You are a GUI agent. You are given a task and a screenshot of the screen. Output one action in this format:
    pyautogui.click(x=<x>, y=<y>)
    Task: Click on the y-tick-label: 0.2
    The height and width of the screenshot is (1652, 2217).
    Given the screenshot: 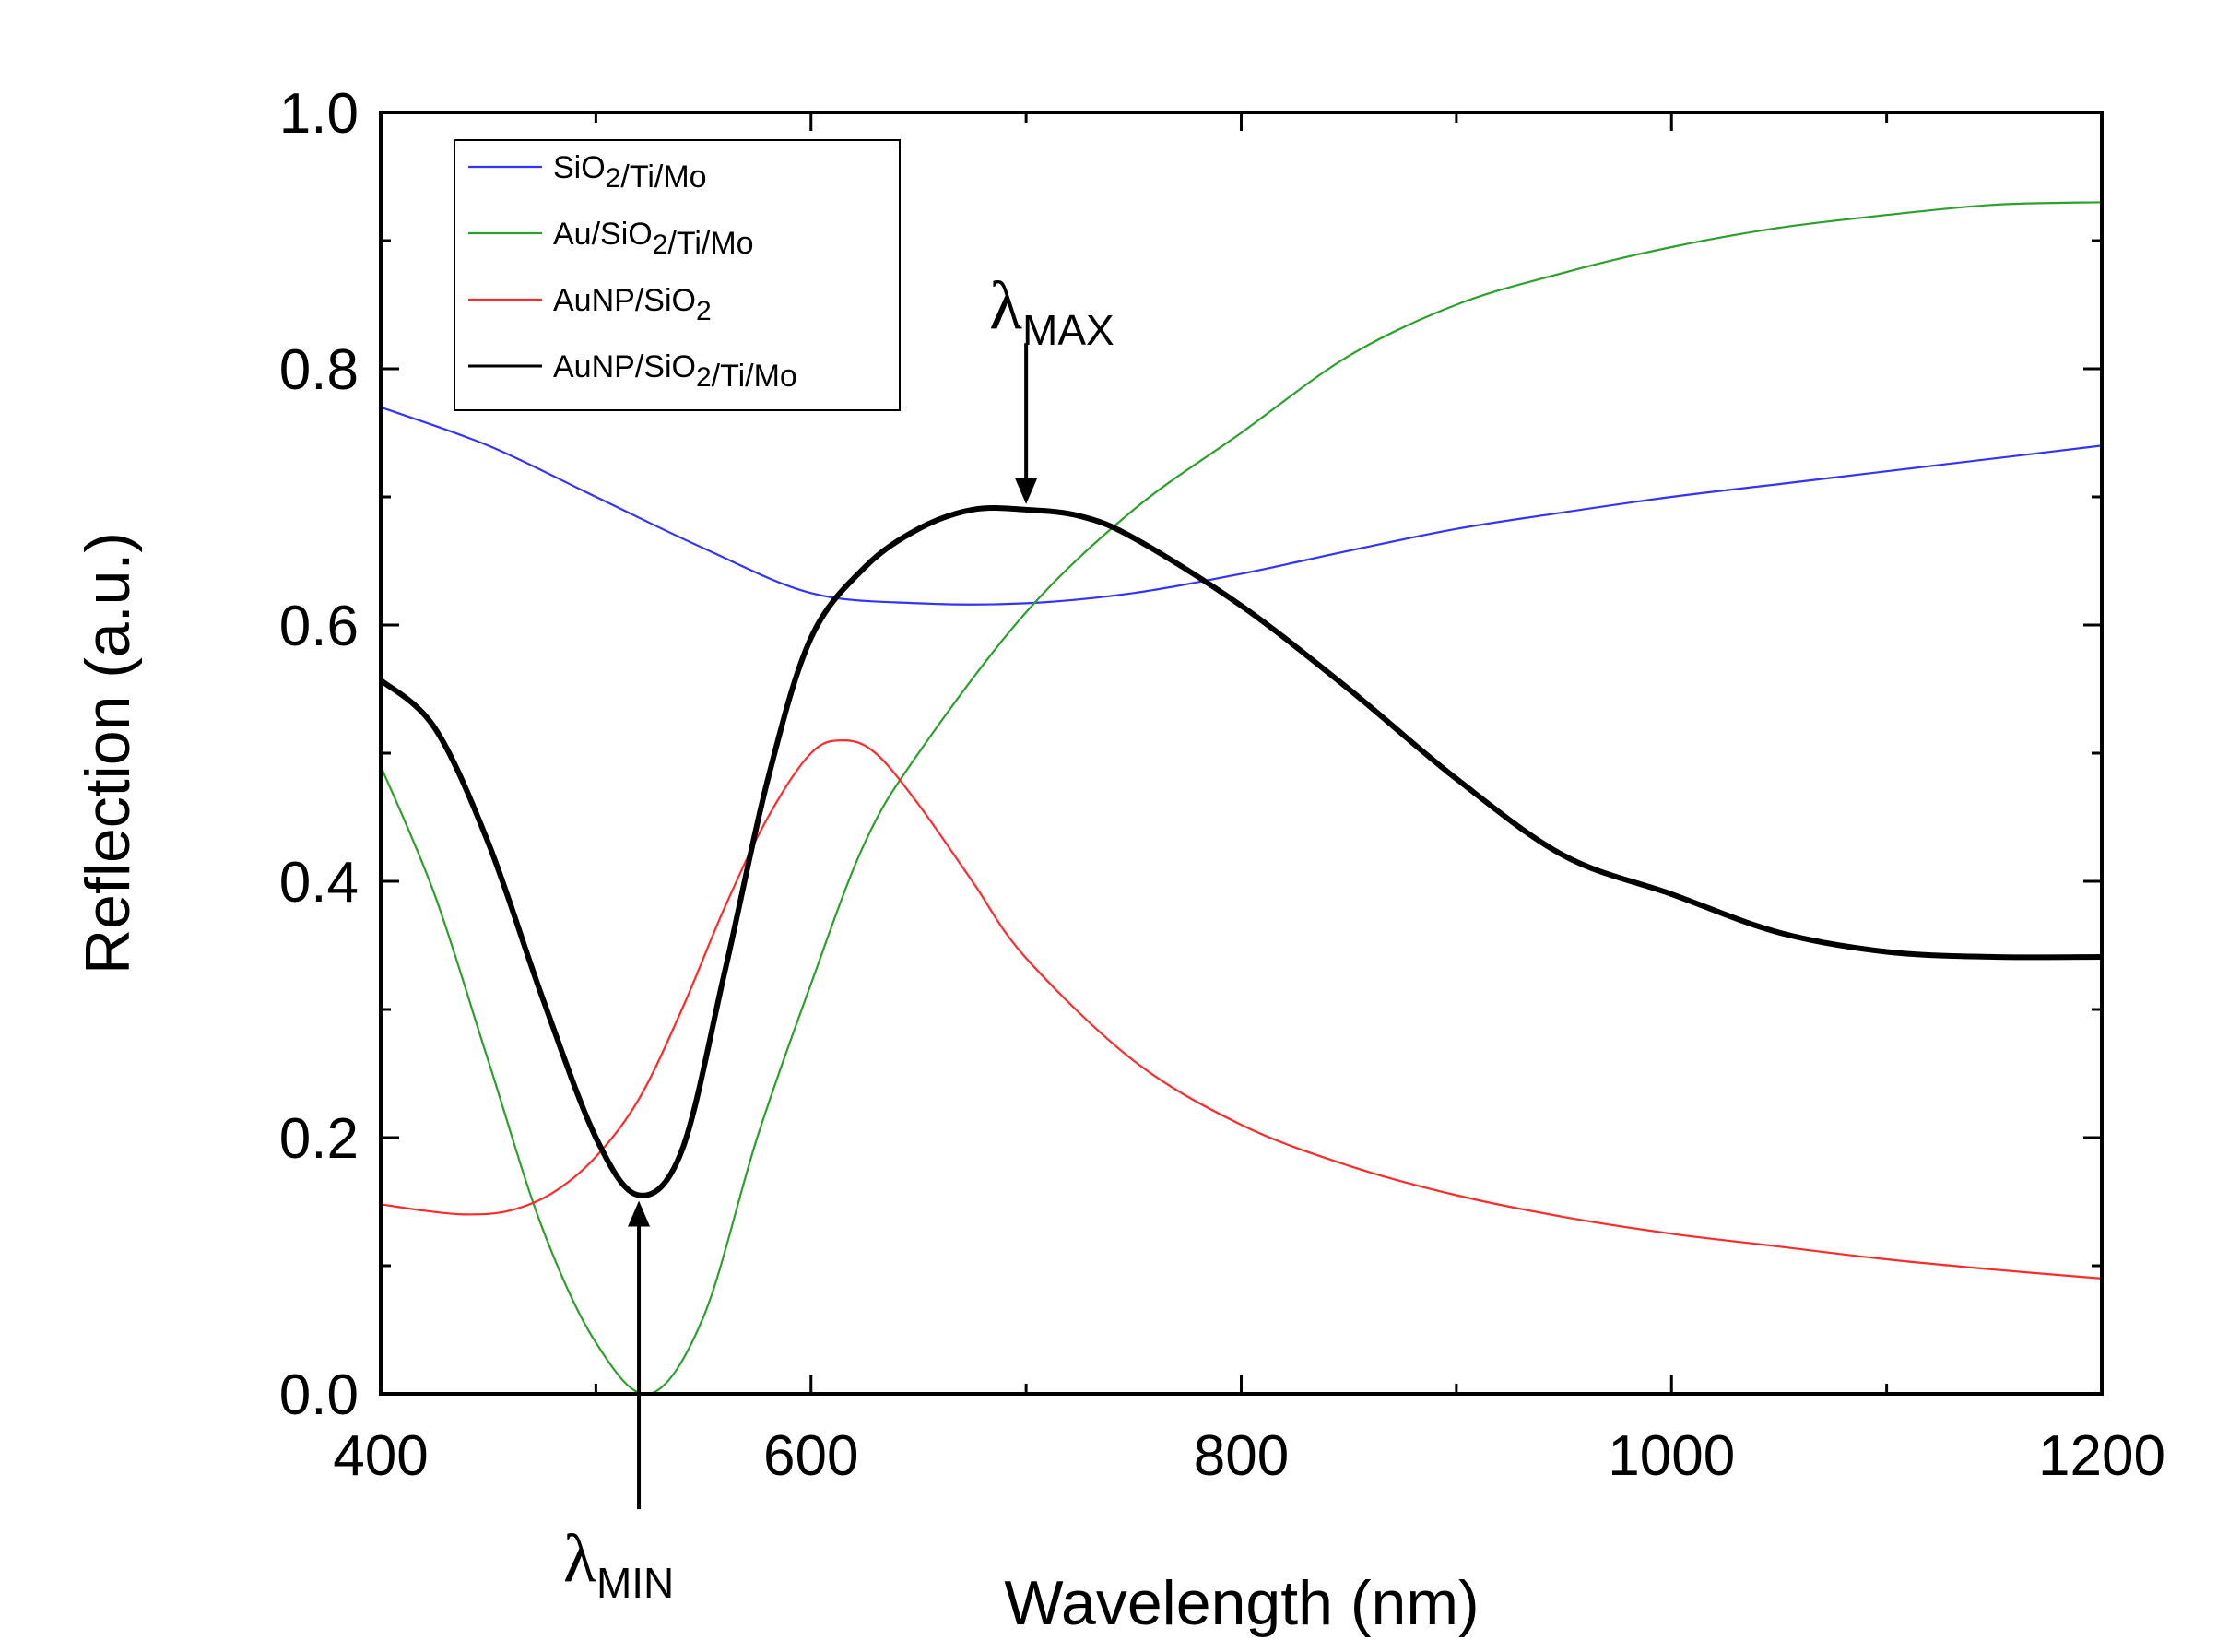 What is the action you would take?
    pyautogui.click(x=319, y=1139)
    